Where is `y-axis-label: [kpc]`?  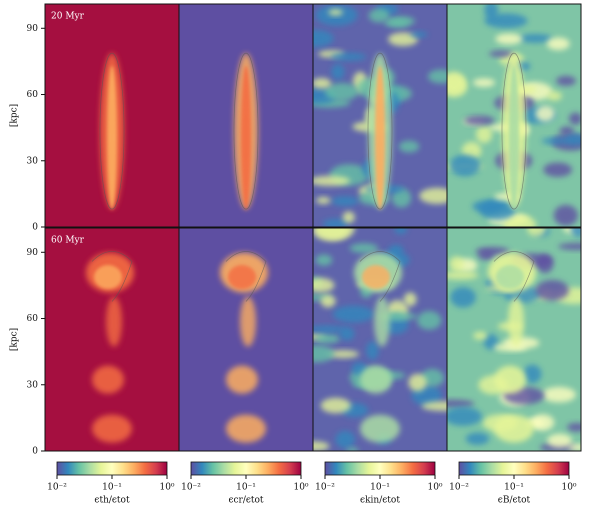 y-axis-label: [kpc] is located at coordinates (15, 339).